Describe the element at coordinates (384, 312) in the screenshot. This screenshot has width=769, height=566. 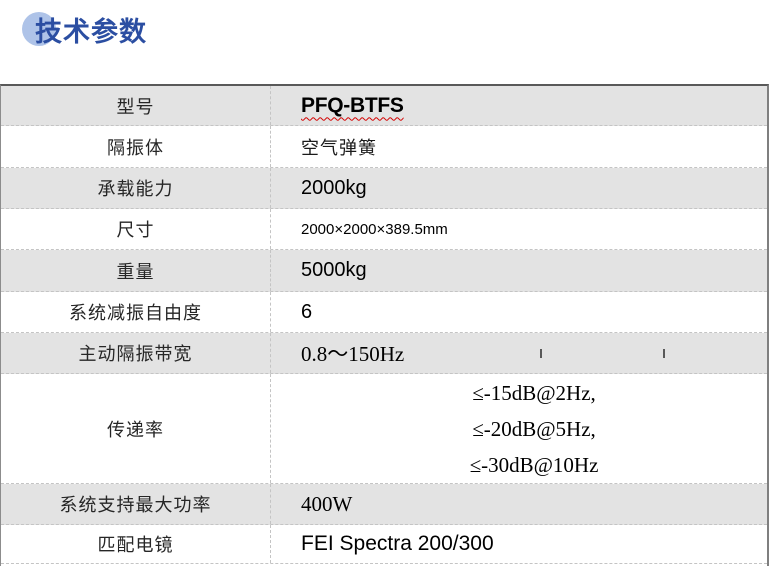
I see `table-row-degrees-of-freedom: 系统减振自由度 6` at that location.